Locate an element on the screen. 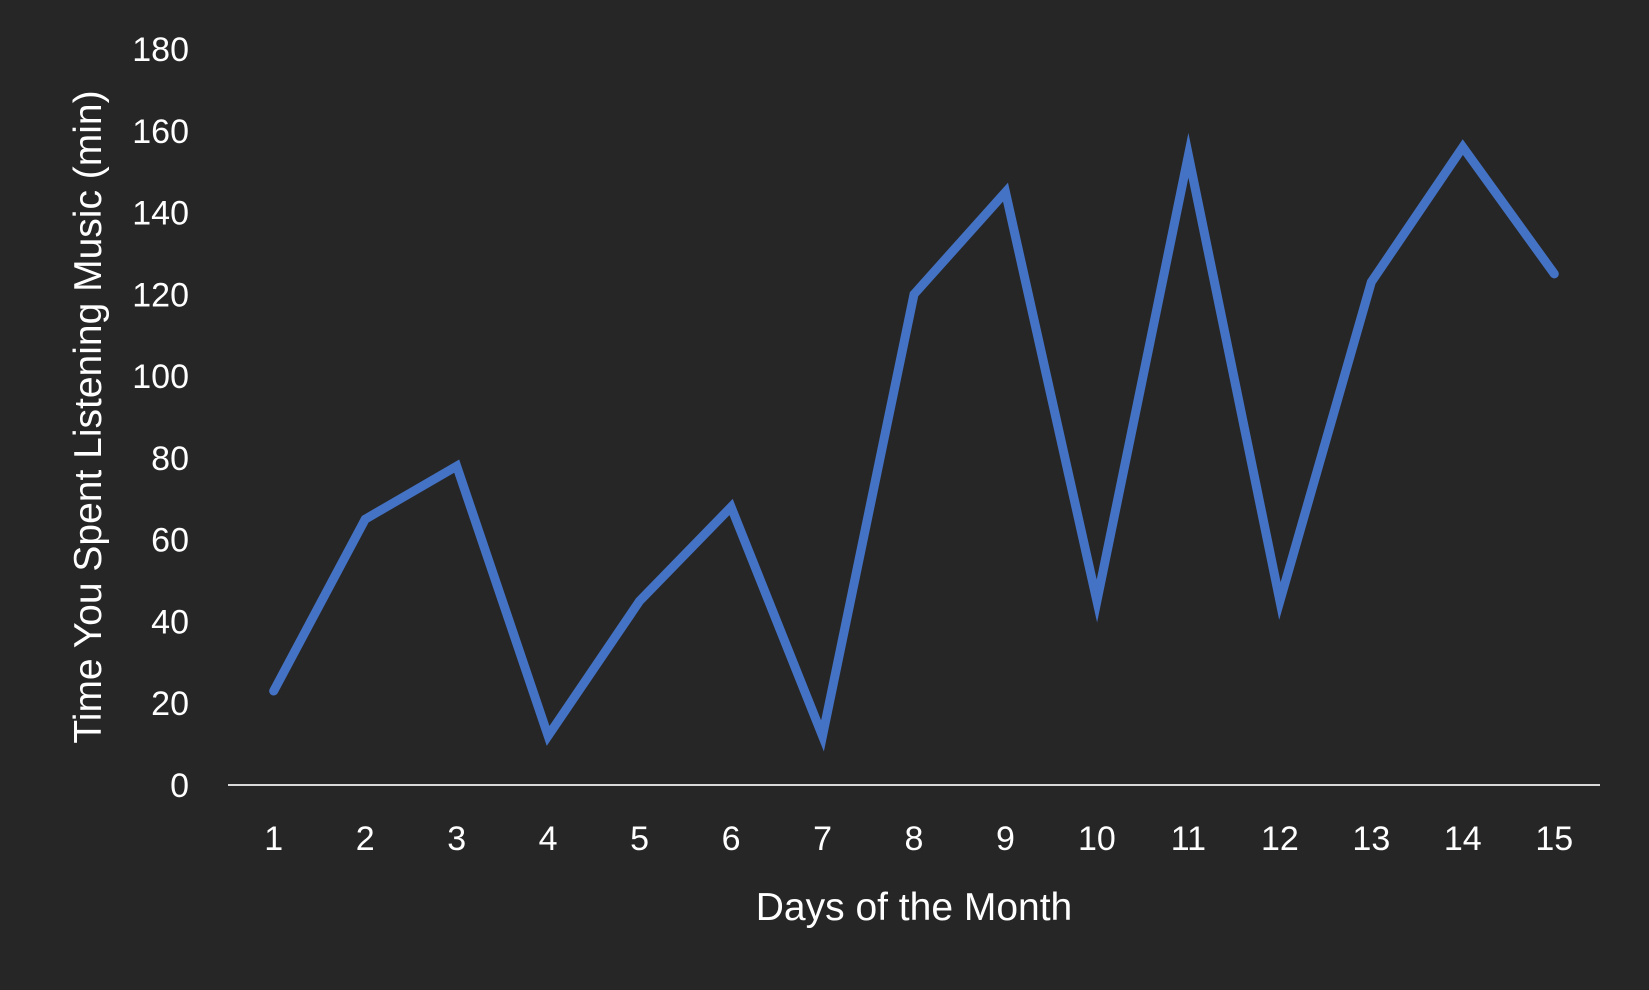 The image size is (1649, 990). x-tick-label: 10 is located at coordinates (1097, 839).